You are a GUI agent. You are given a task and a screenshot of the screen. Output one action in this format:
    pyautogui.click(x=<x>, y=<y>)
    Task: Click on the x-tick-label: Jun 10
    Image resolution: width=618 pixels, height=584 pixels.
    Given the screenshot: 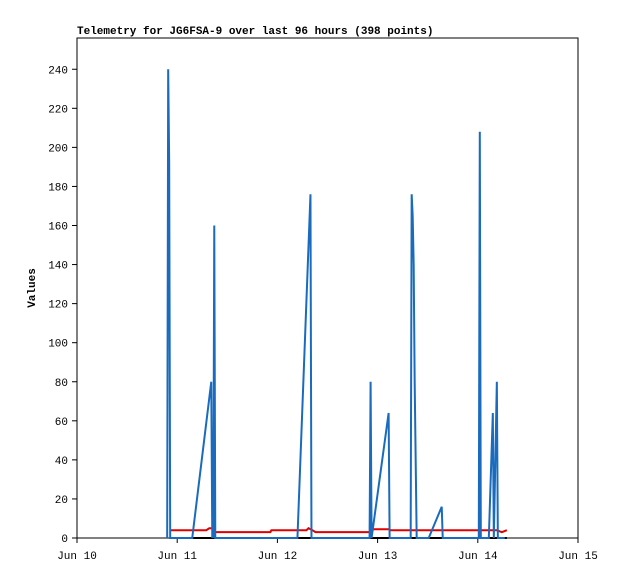 What is the action you would take?
    pyautogui.click(x=77, y=557)
    